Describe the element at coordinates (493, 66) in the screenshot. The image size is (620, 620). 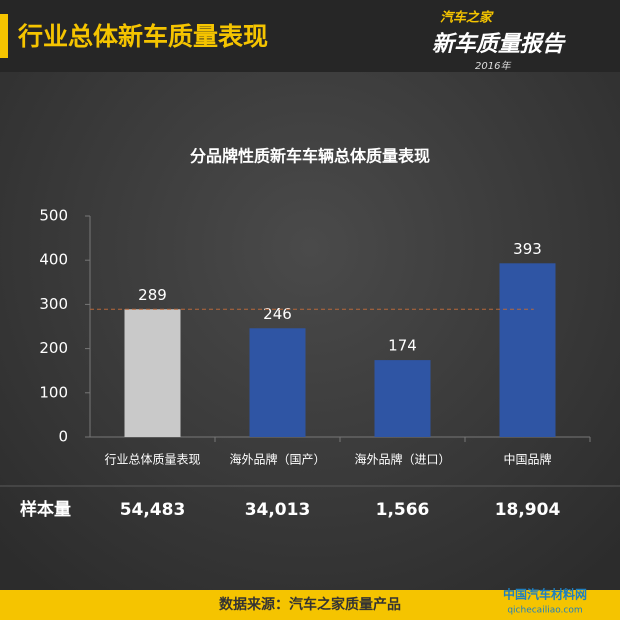
I see `logo-year: 2016年` at that location.